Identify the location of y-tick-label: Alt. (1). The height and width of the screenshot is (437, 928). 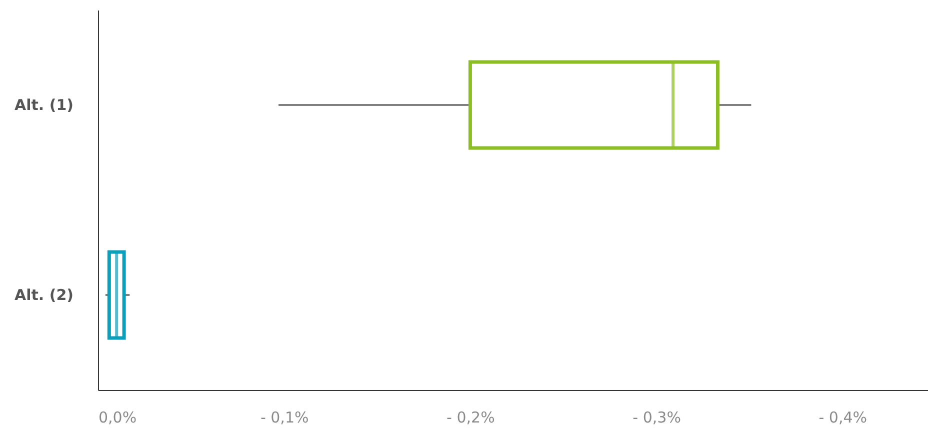
(44, 105).